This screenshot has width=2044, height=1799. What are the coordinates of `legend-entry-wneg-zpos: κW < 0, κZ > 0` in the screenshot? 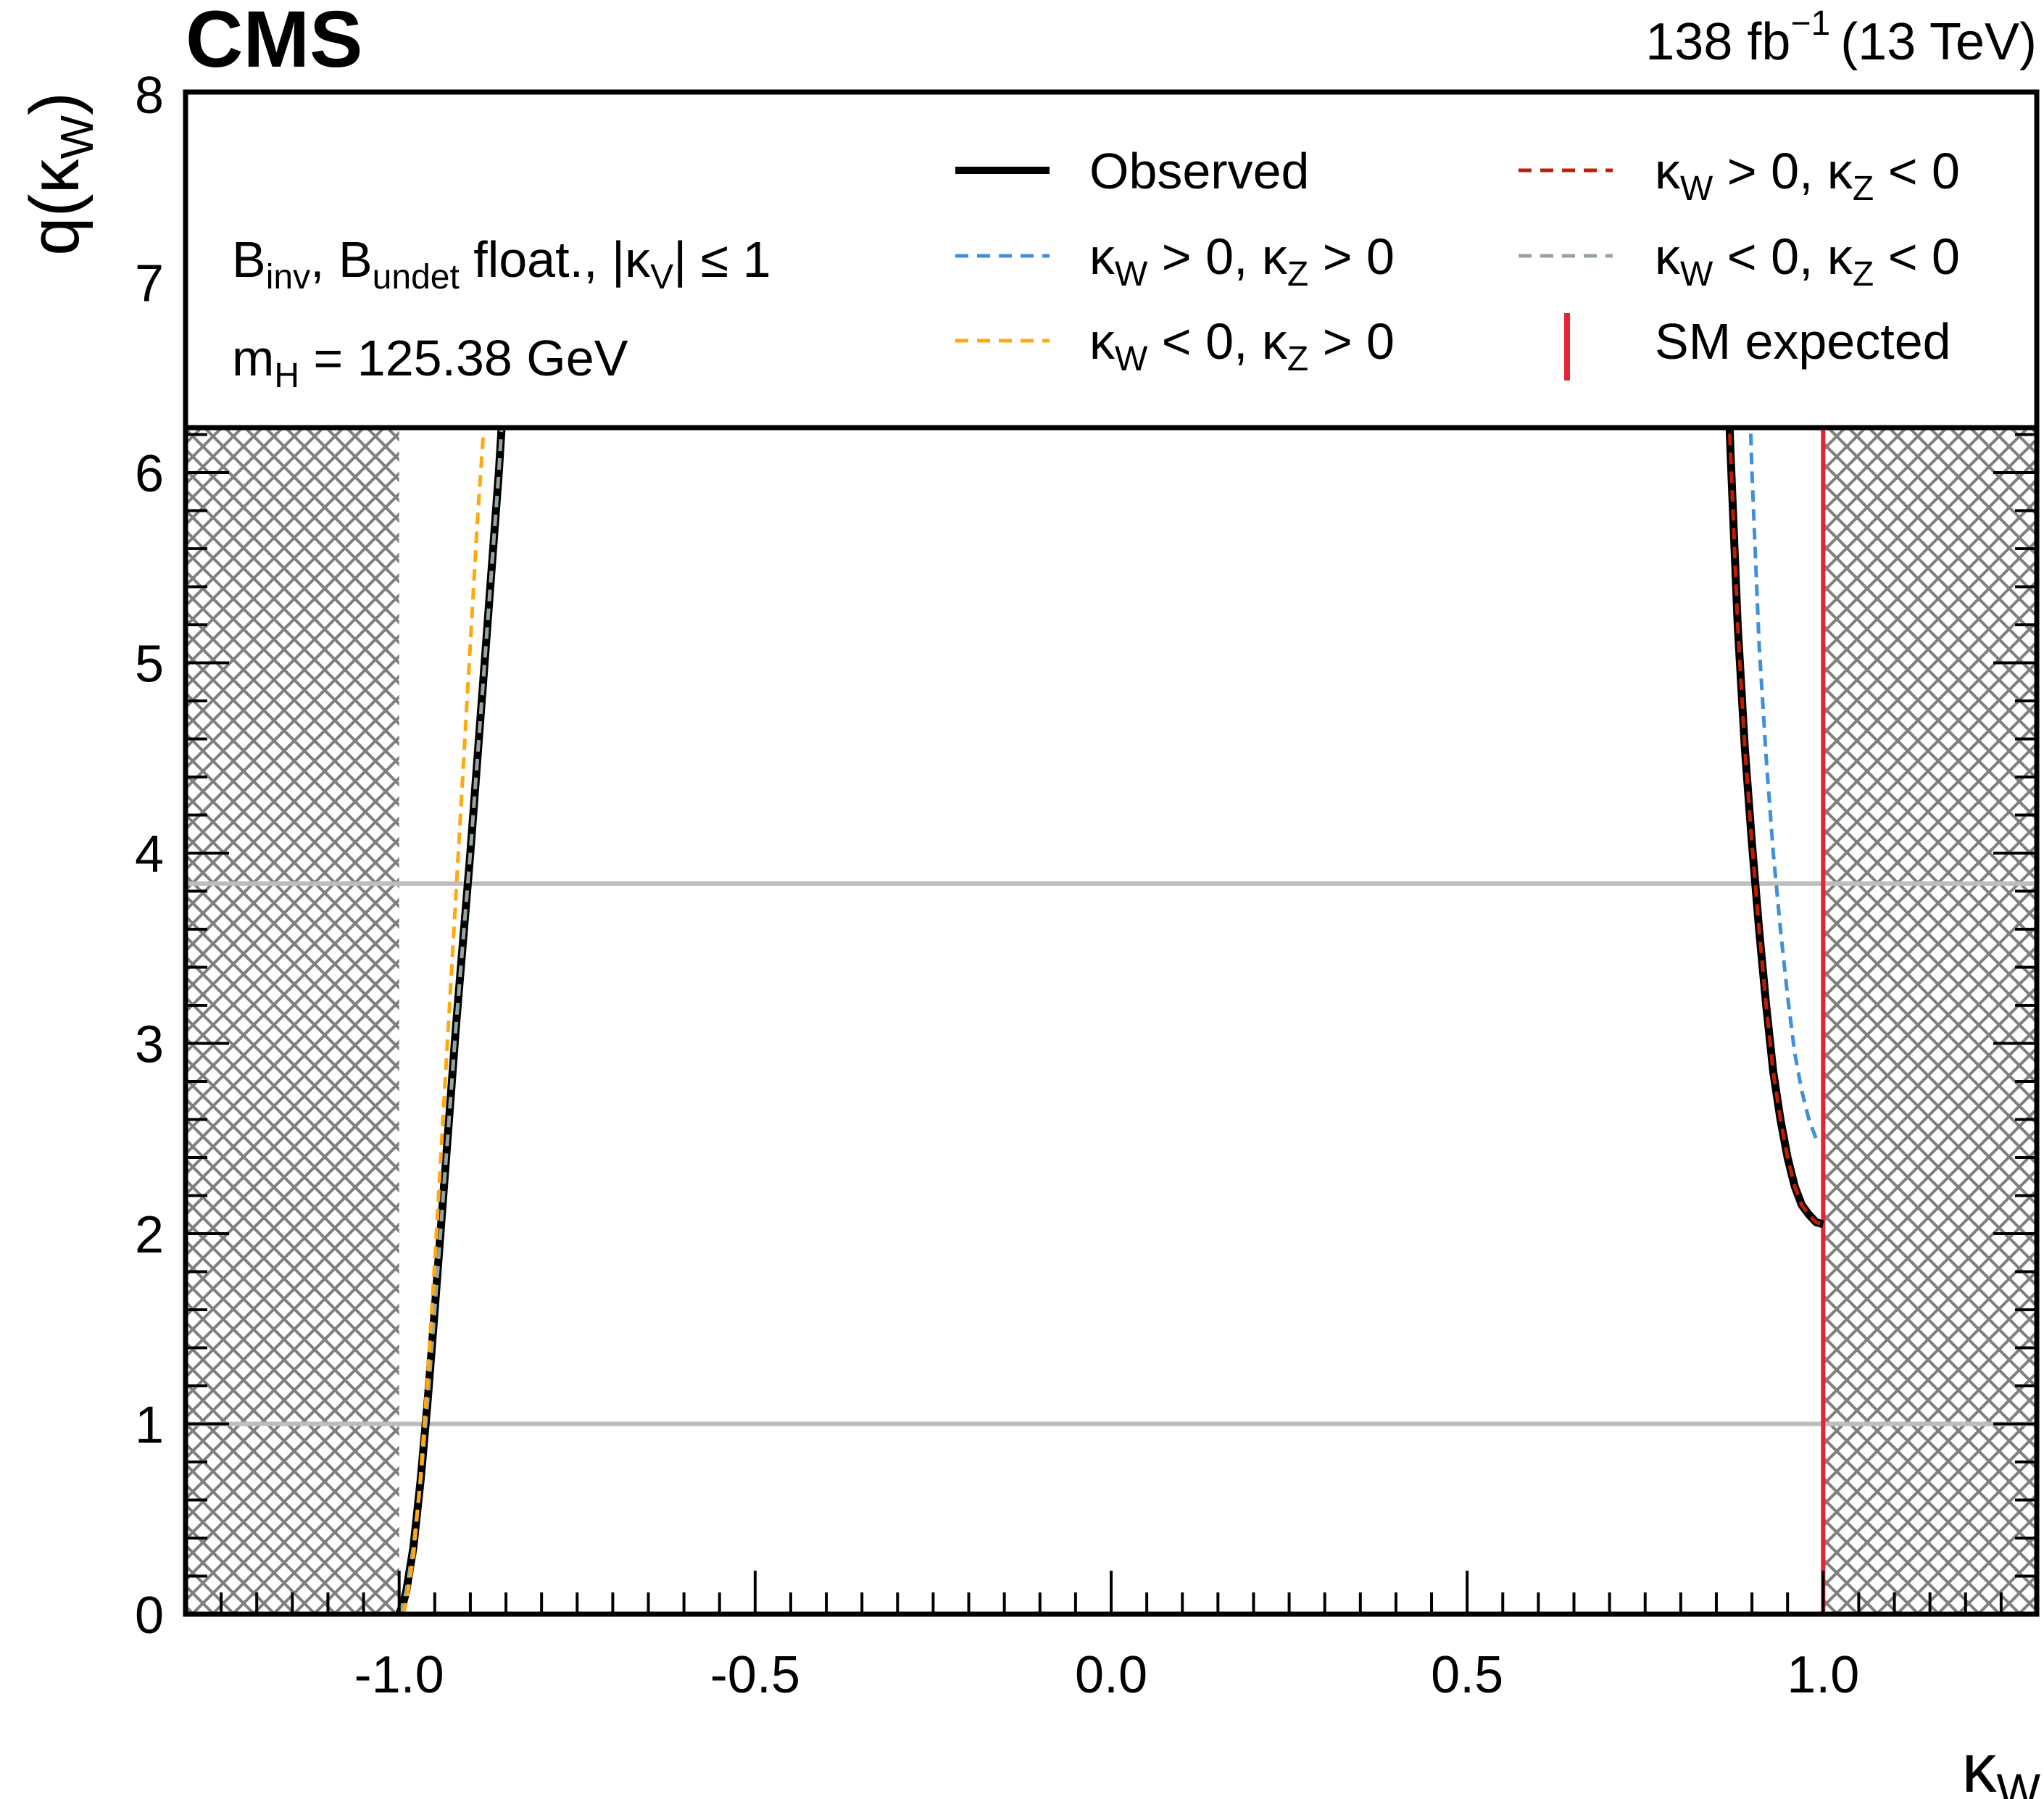 It's located at (1175, 345).